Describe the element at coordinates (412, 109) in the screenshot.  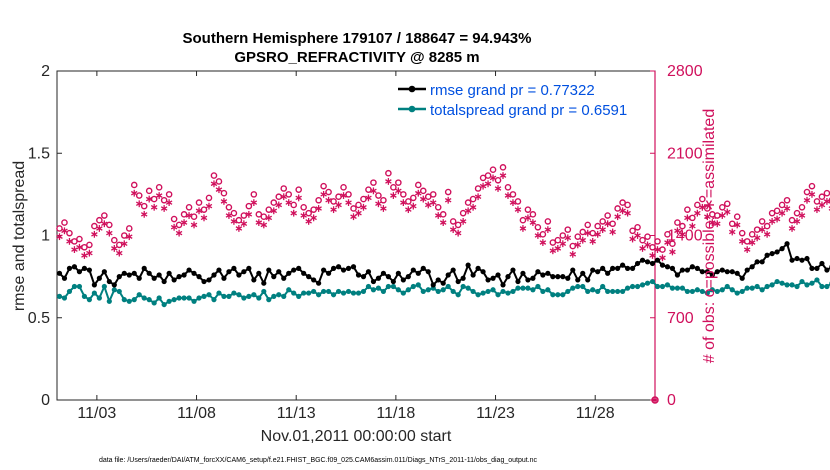
I see `legend-spread-marker` at that location.